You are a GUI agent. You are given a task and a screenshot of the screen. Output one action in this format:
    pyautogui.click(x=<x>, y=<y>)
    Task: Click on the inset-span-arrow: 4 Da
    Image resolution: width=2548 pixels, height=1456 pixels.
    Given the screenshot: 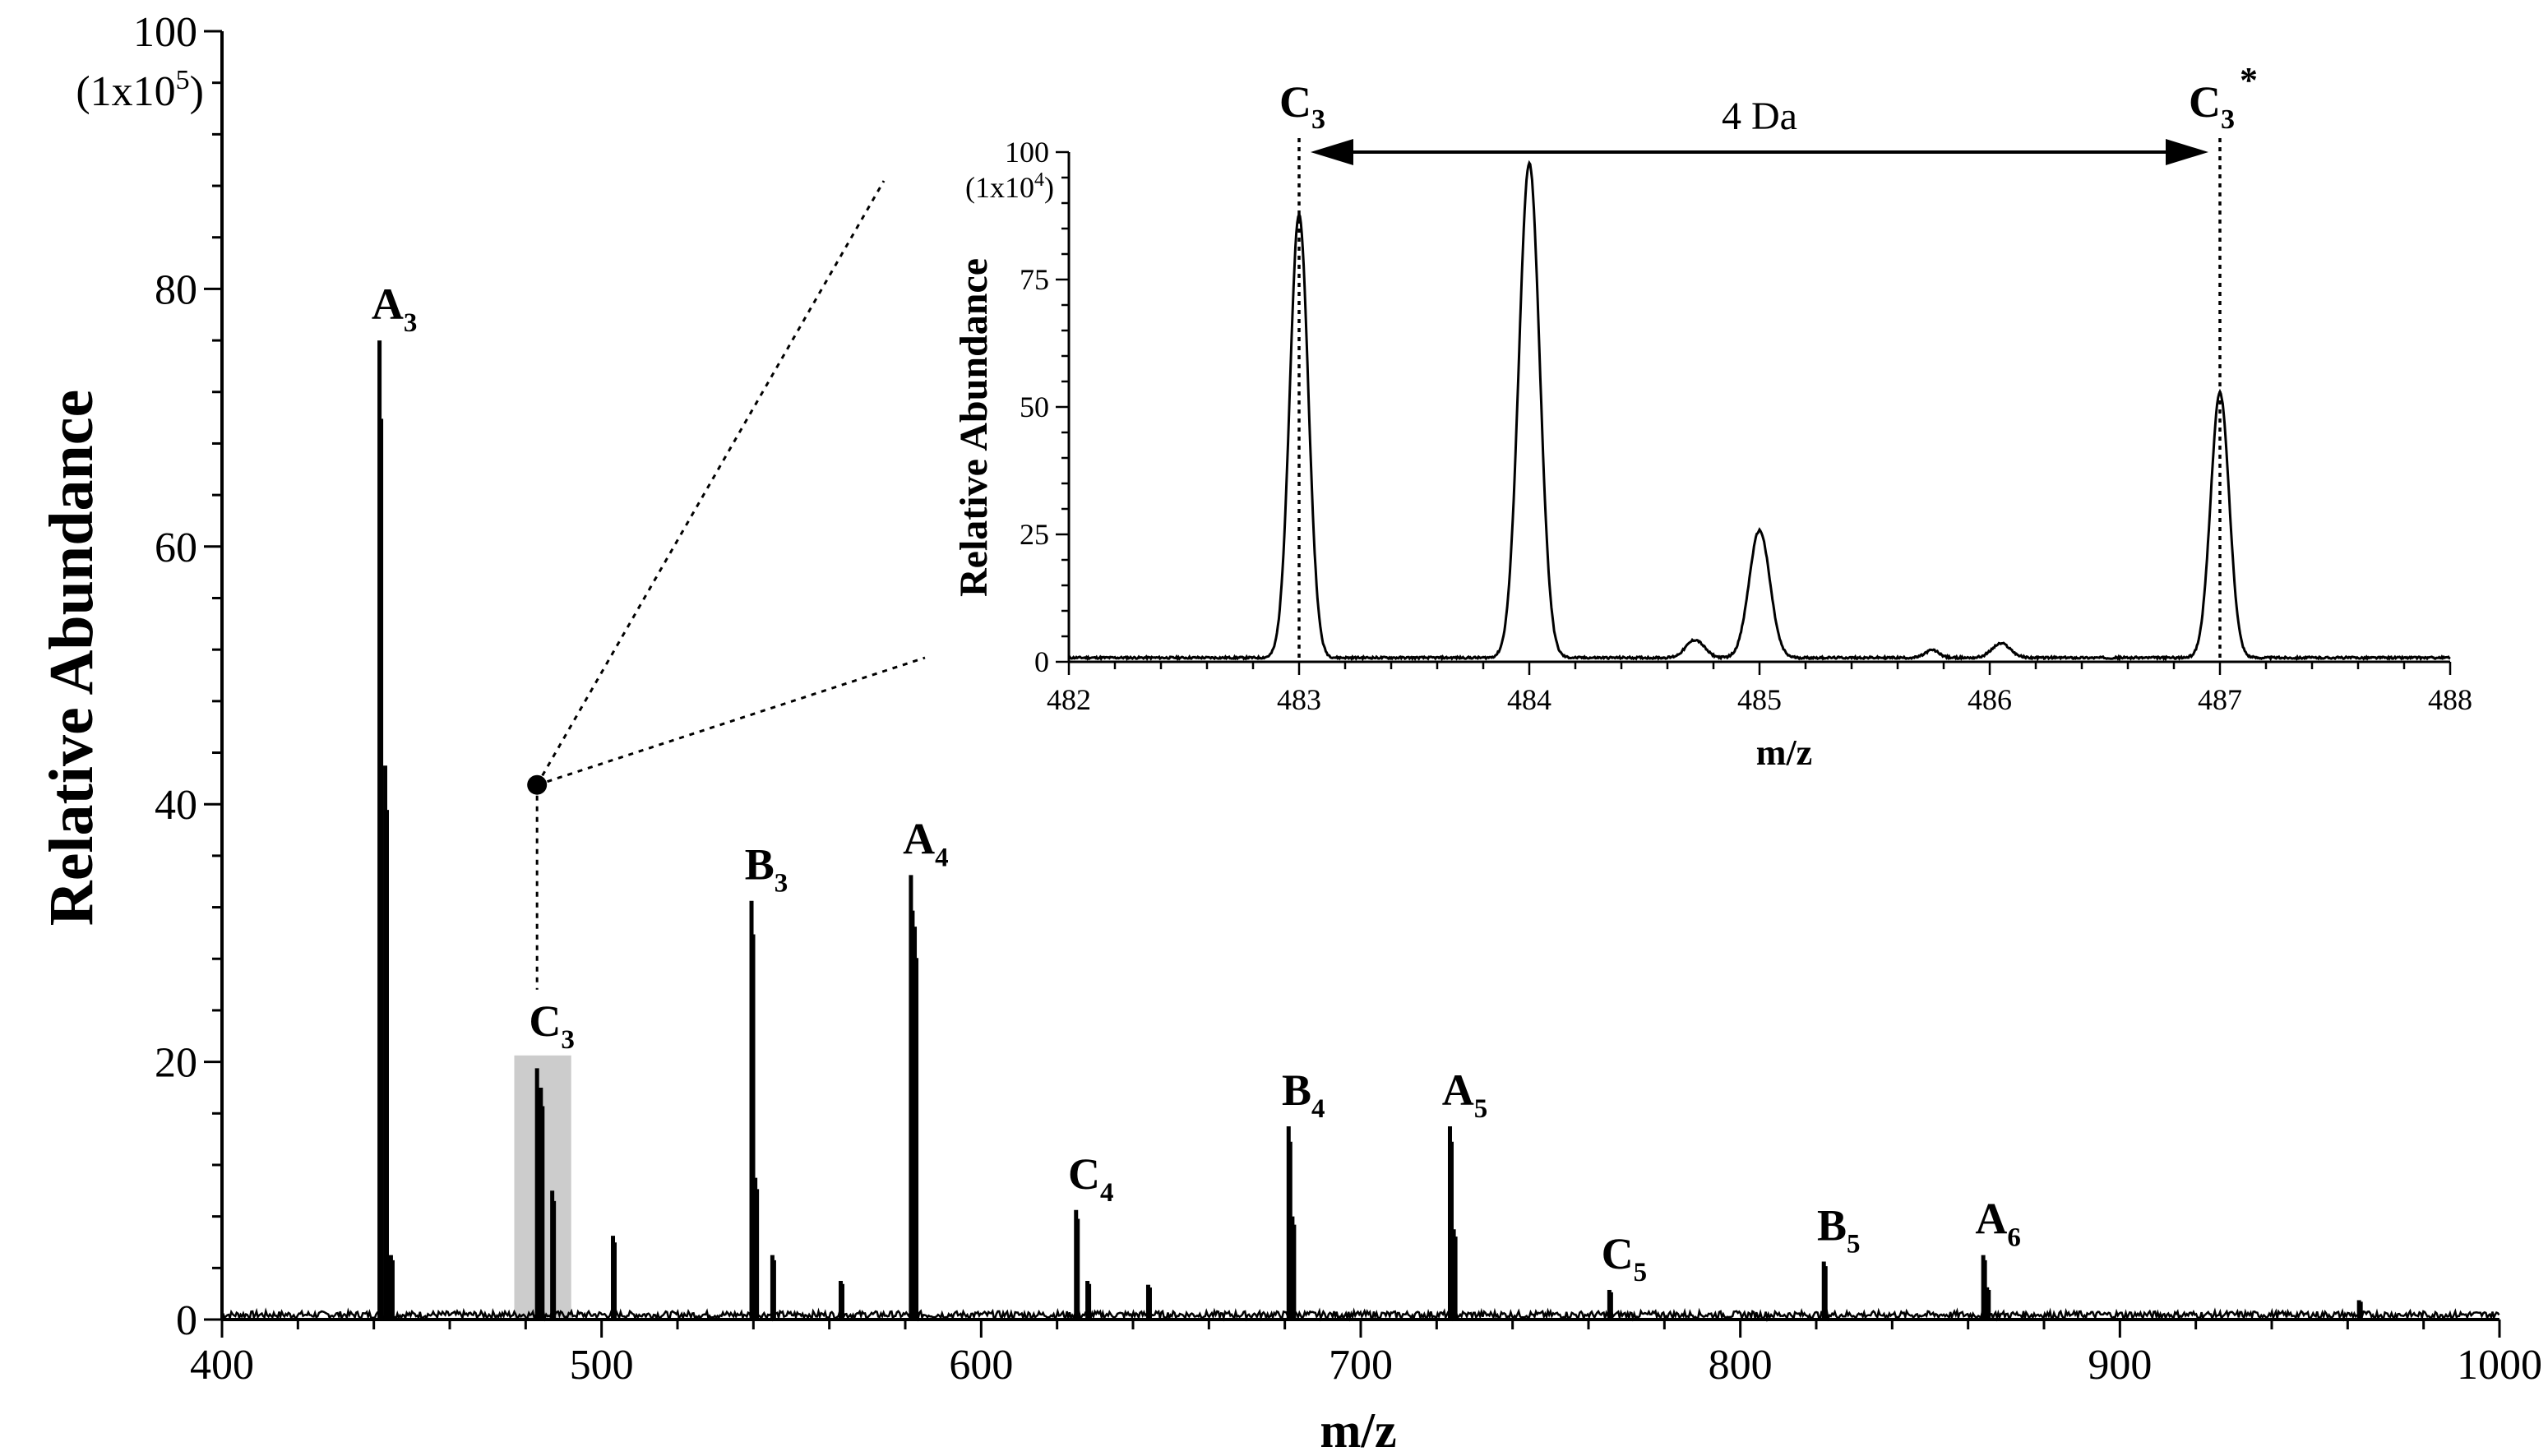 What is the action you would take?
    pyautogui.click(x=1759, y=130)
    